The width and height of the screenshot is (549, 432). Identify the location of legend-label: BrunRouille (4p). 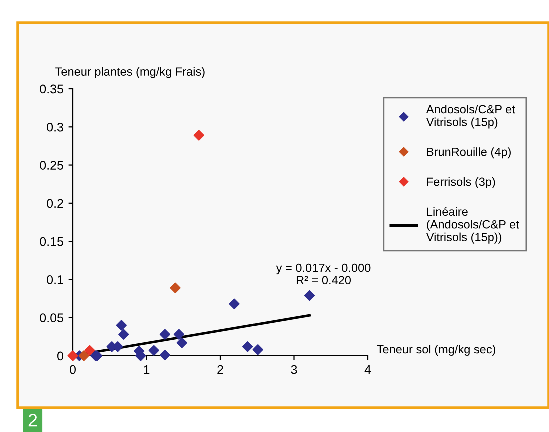
(469, 153).